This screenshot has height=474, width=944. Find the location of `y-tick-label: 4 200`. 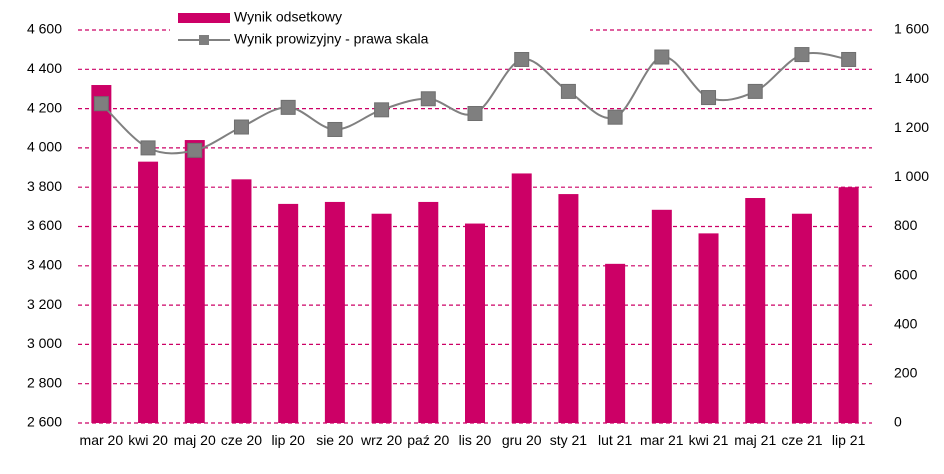

y-tick-label: 4 200 is located at coordinates (44, 107).